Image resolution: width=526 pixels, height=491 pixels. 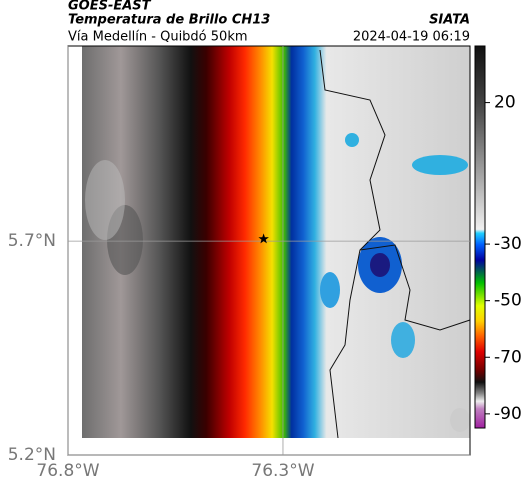 I want to click on y-tick-label: 5.2°N, so click(x=32, y=455).